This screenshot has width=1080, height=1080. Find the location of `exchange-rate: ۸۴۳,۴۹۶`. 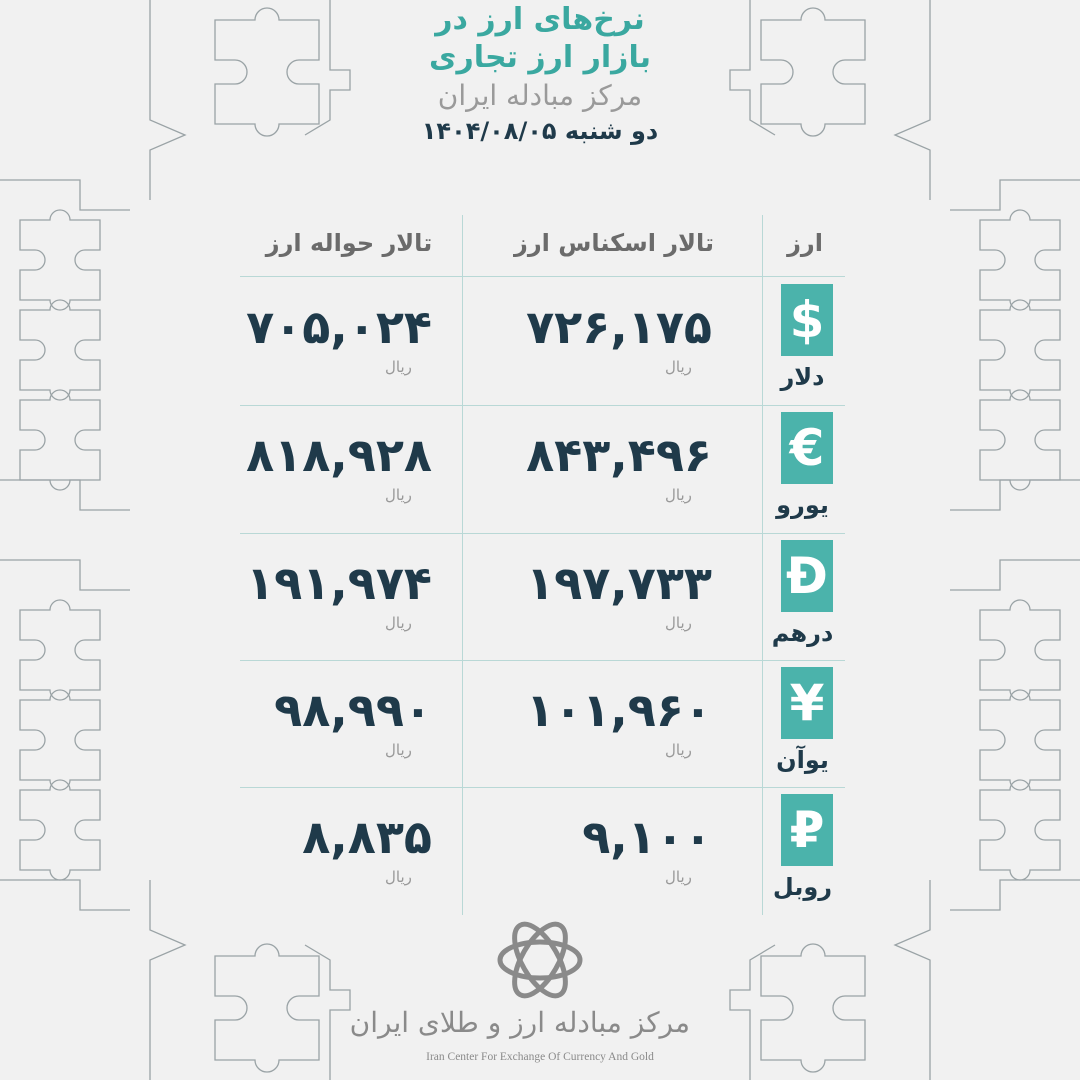

exchange-rate: ۸۴۳,۴۹۶ is located at coordinates (619, 455).